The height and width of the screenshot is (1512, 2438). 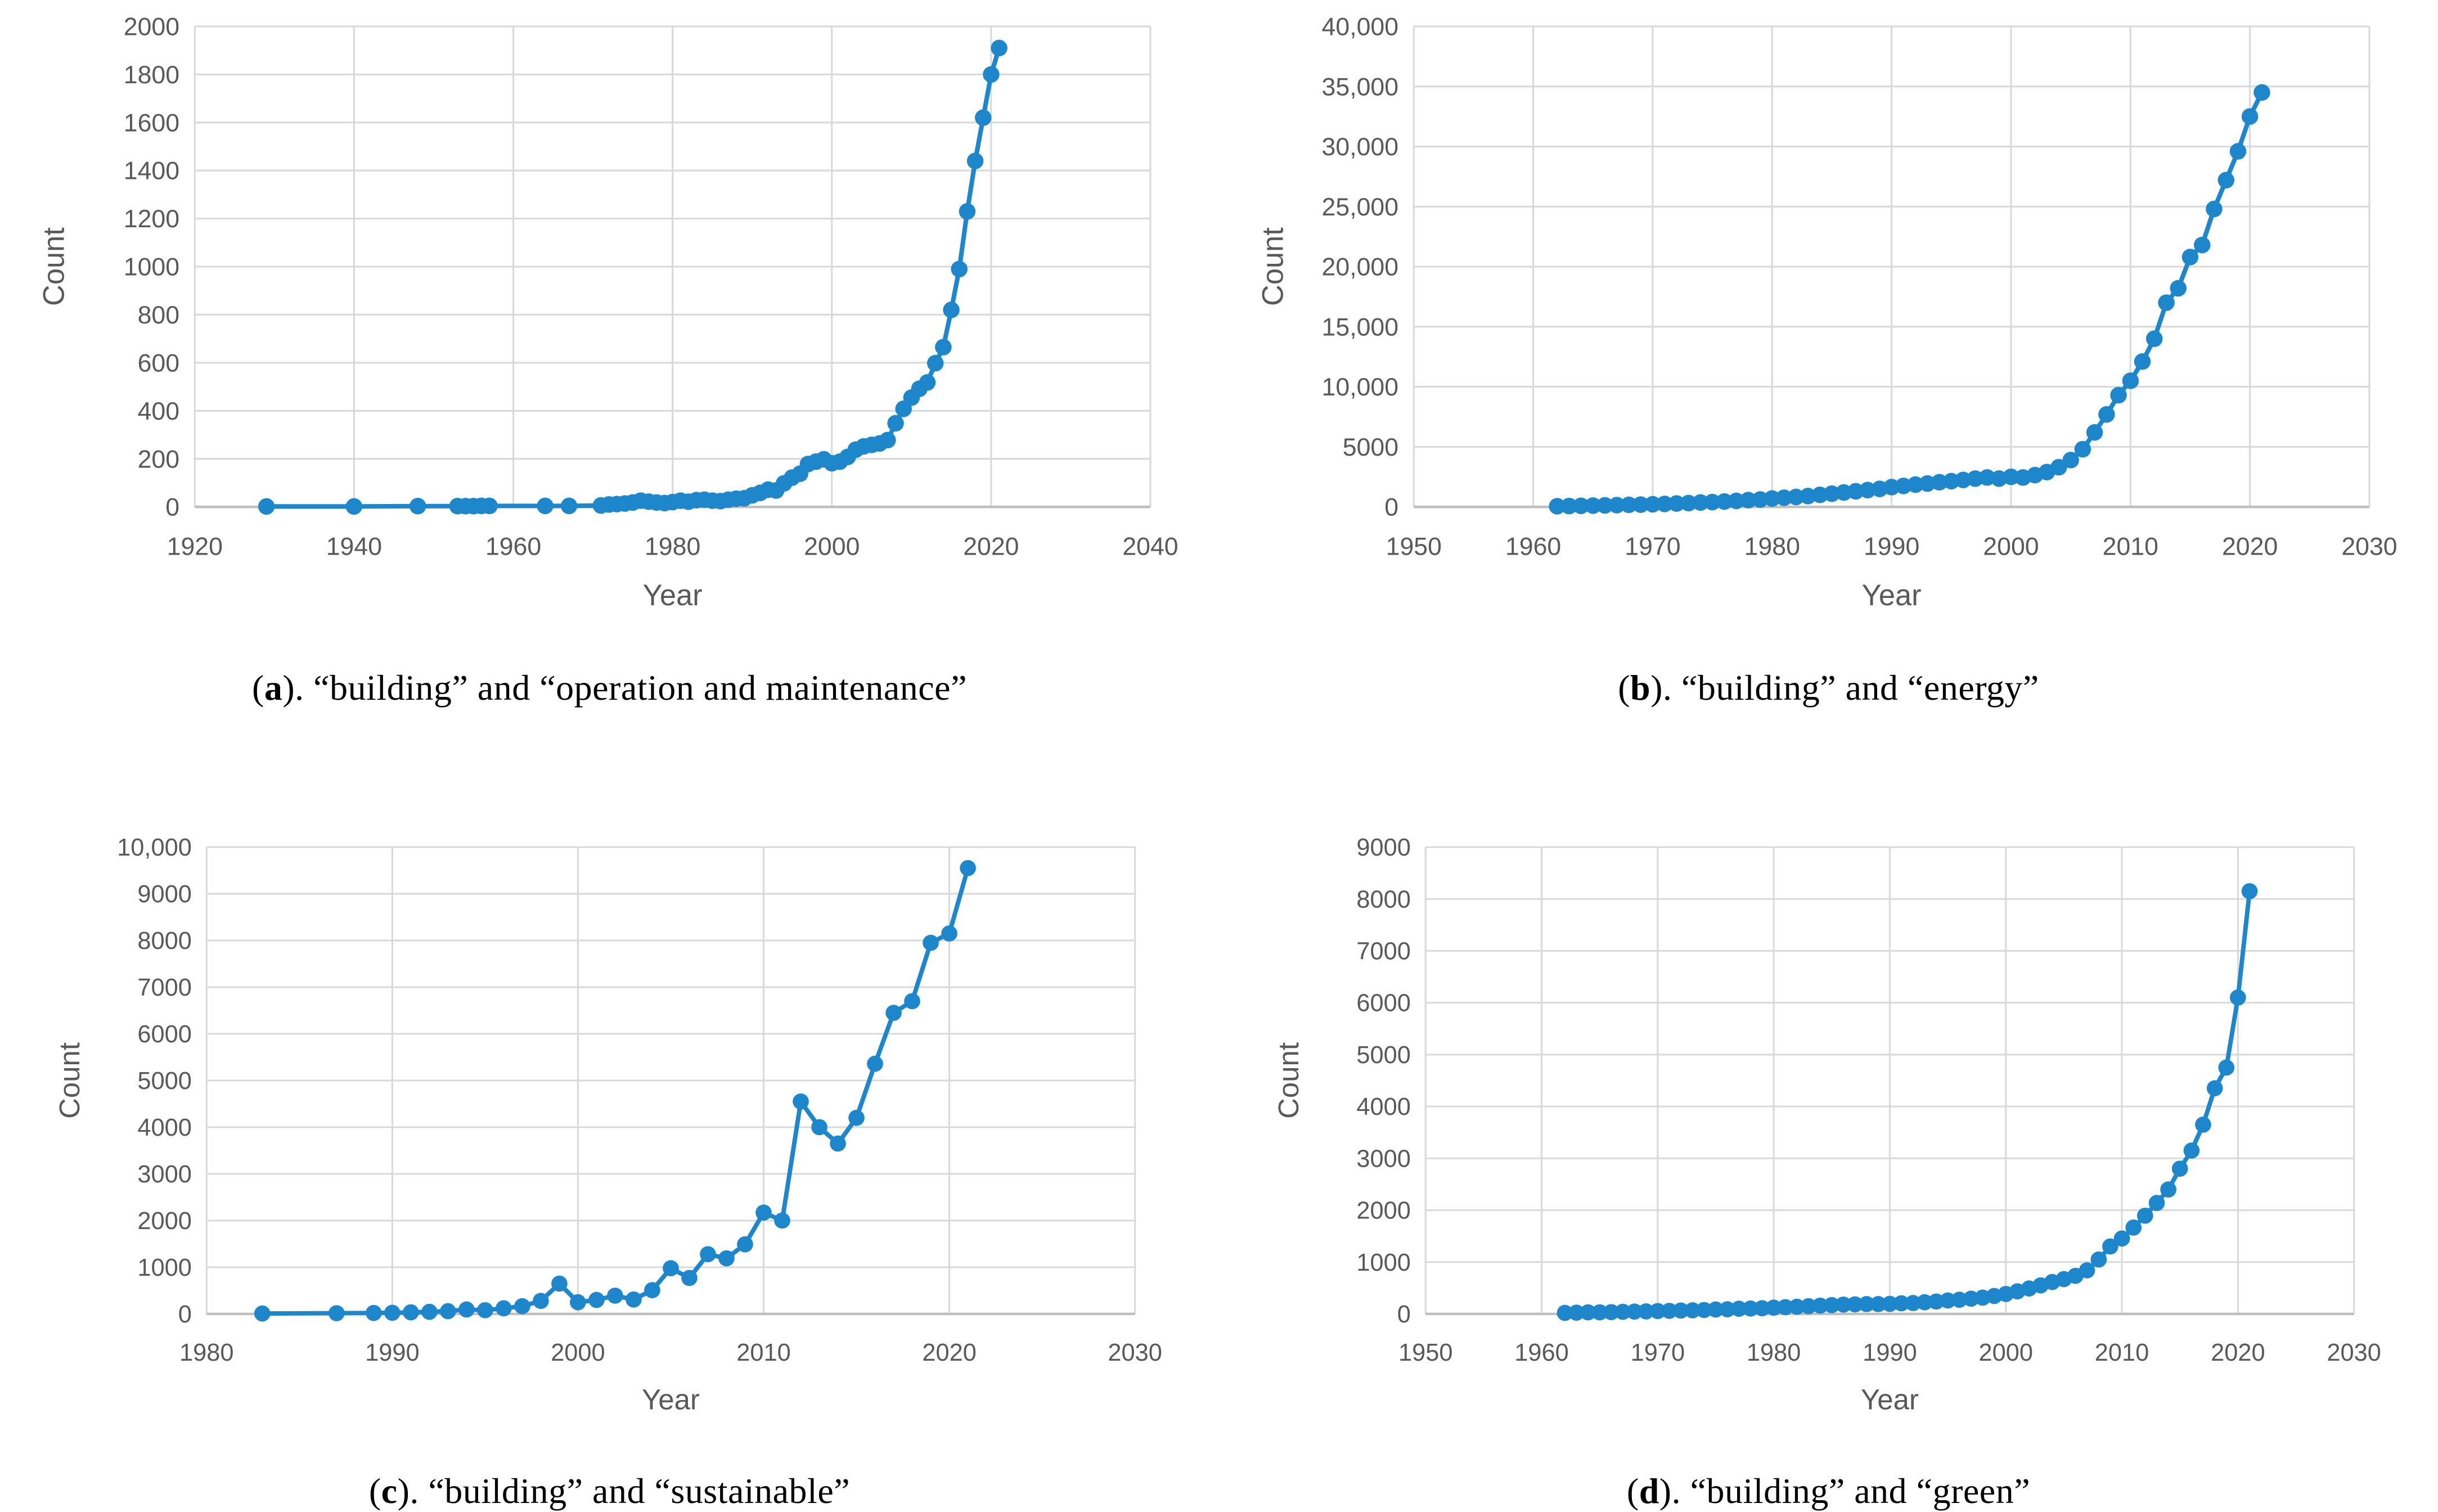 I want to click on y-tick-label: 9000, so click(x=1383, y=847).